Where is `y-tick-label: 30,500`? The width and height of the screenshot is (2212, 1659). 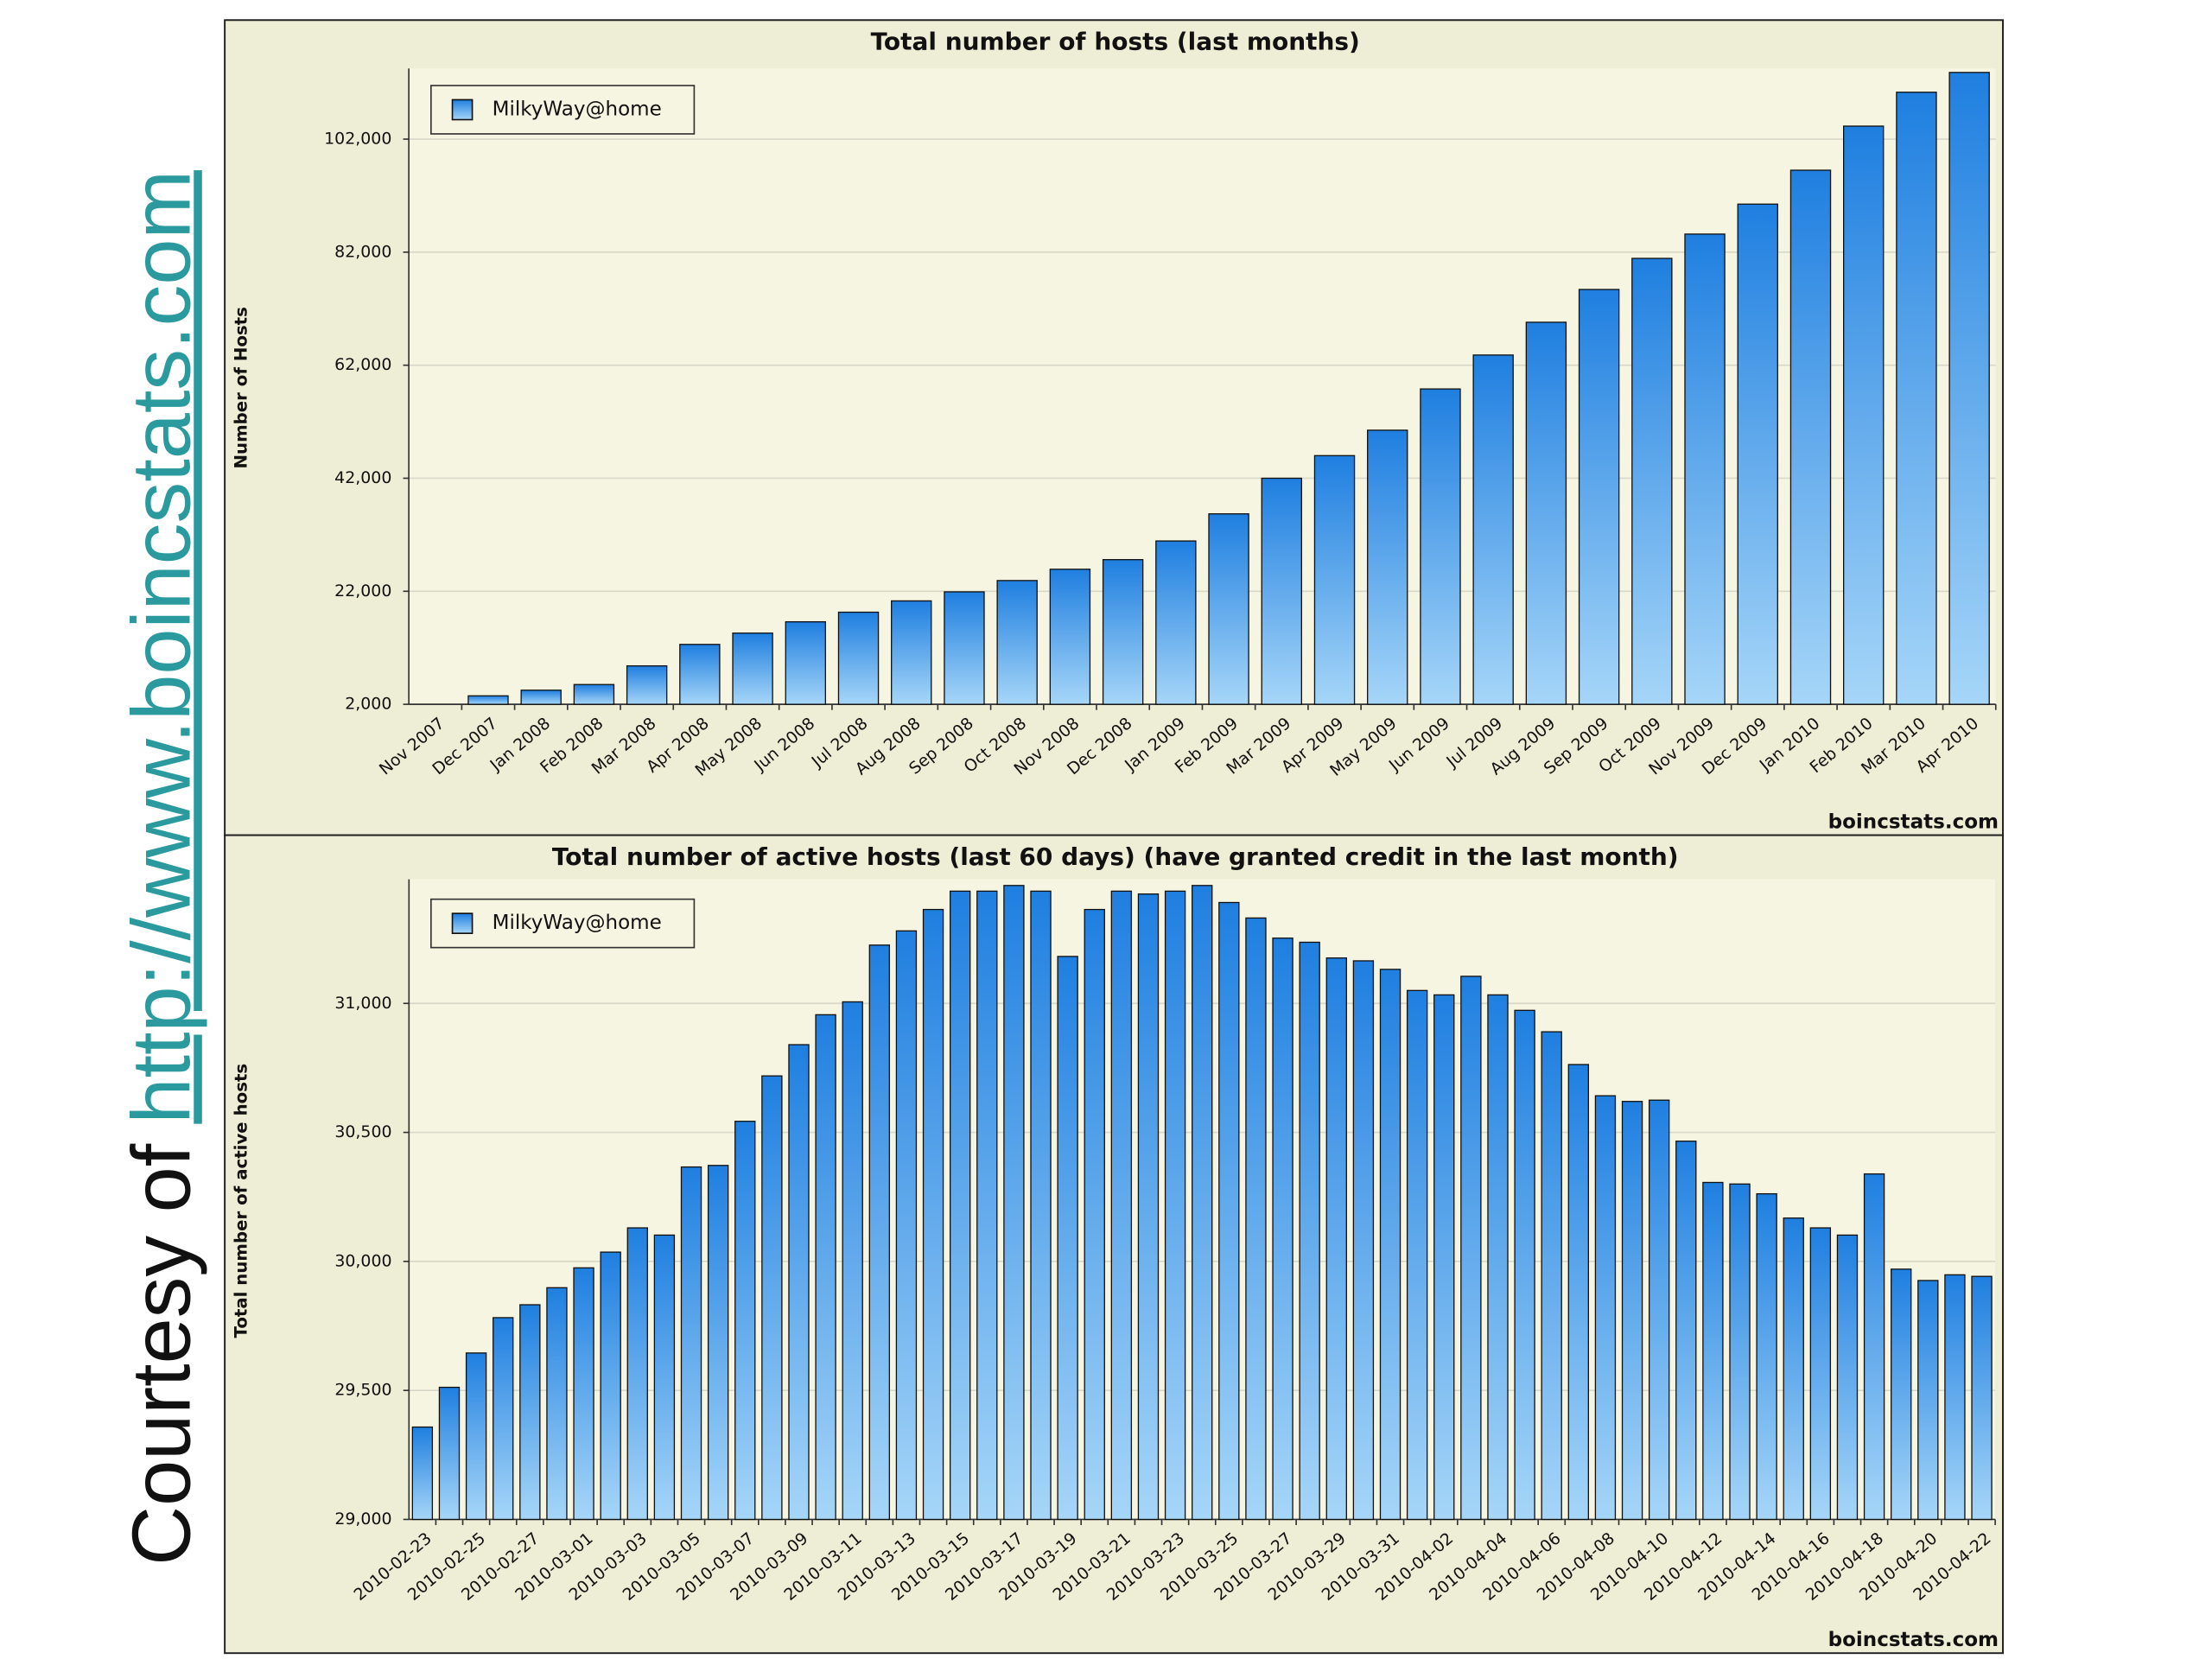
y-tick-label: 30,500 is located at coordinates (362, 1131).